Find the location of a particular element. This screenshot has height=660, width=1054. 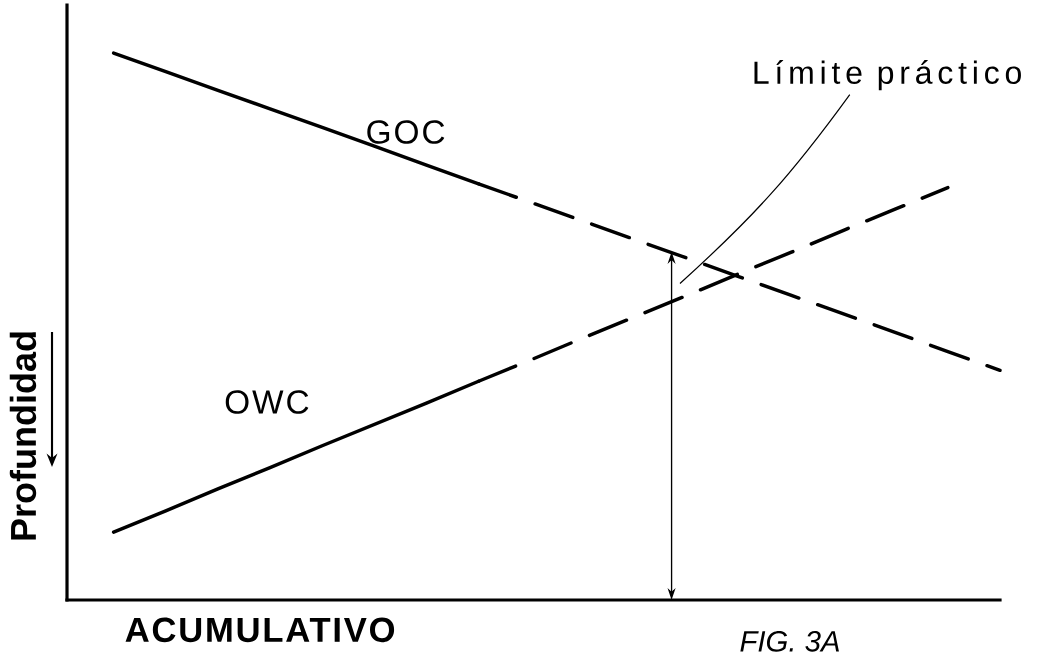

y-axis-title: Profundidad is located at coordinates (23, 436).